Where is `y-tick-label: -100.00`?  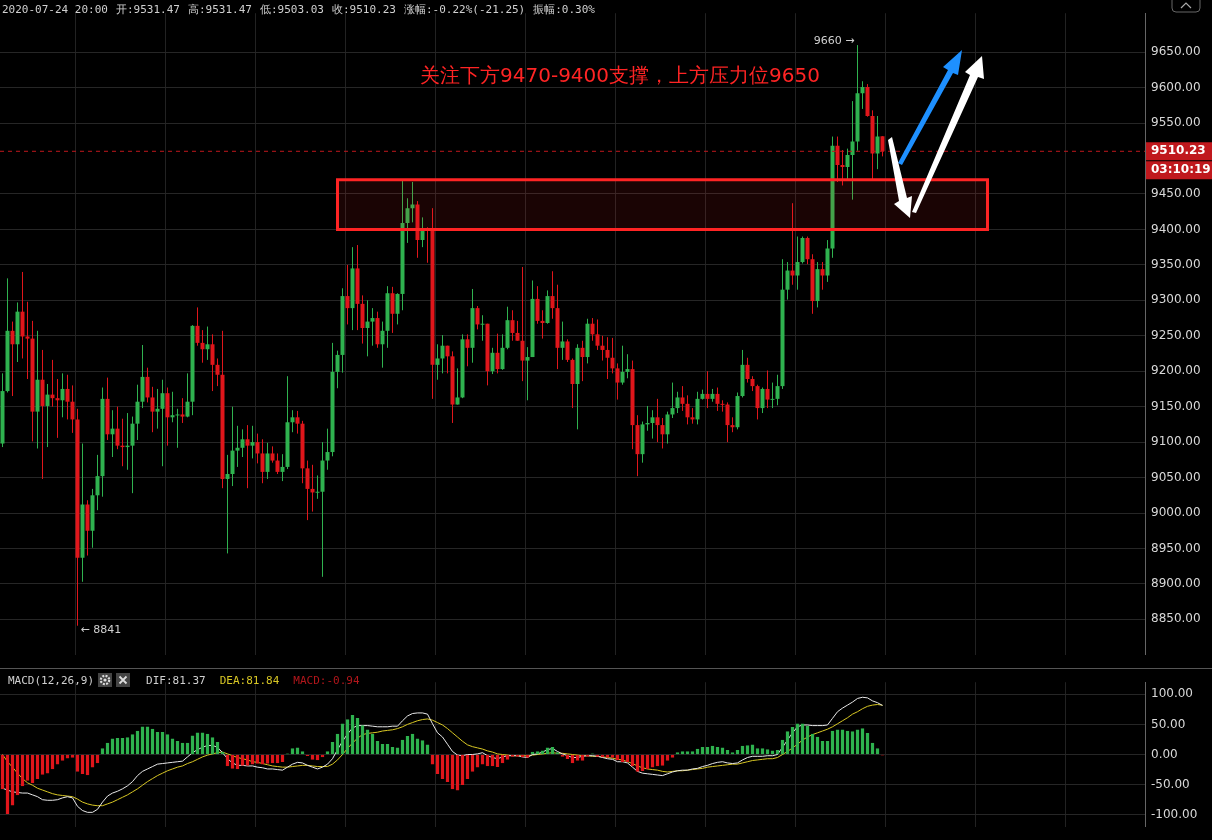
y-tick-label: -100.00 is located at coordinates (1174, 813).